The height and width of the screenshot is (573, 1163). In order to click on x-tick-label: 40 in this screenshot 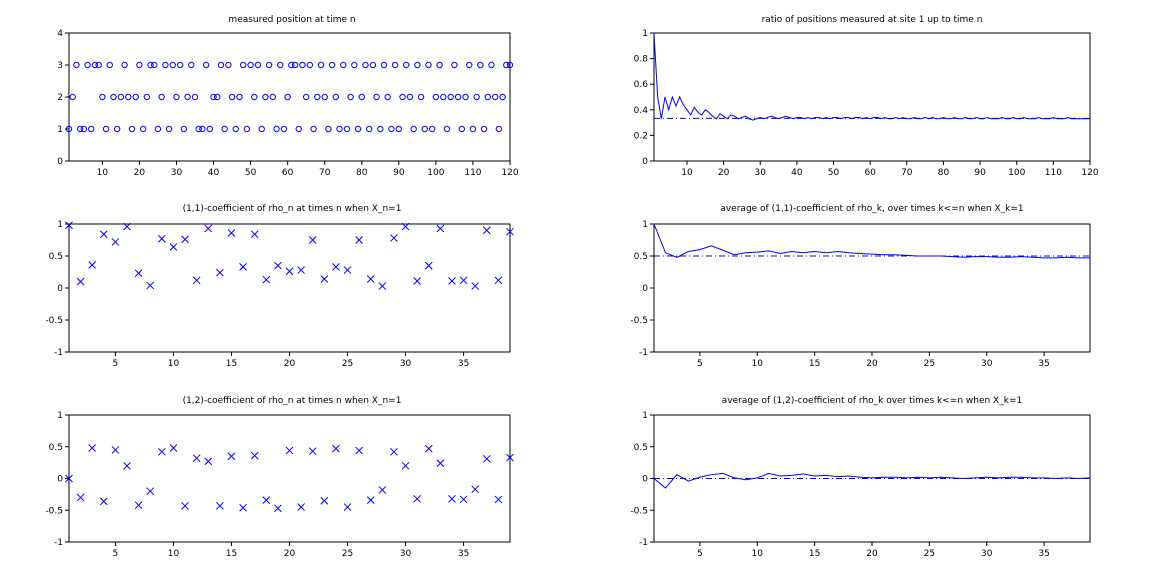, I will do `click(797, 173)`.